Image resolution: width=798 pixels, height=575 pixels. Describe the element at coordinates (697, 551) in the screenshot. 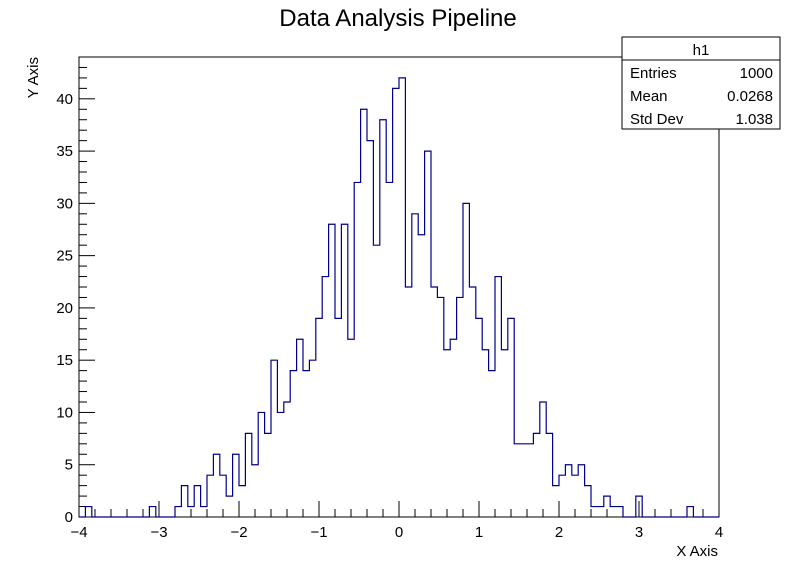

I see `x-axis-label: X Axis` at that location.